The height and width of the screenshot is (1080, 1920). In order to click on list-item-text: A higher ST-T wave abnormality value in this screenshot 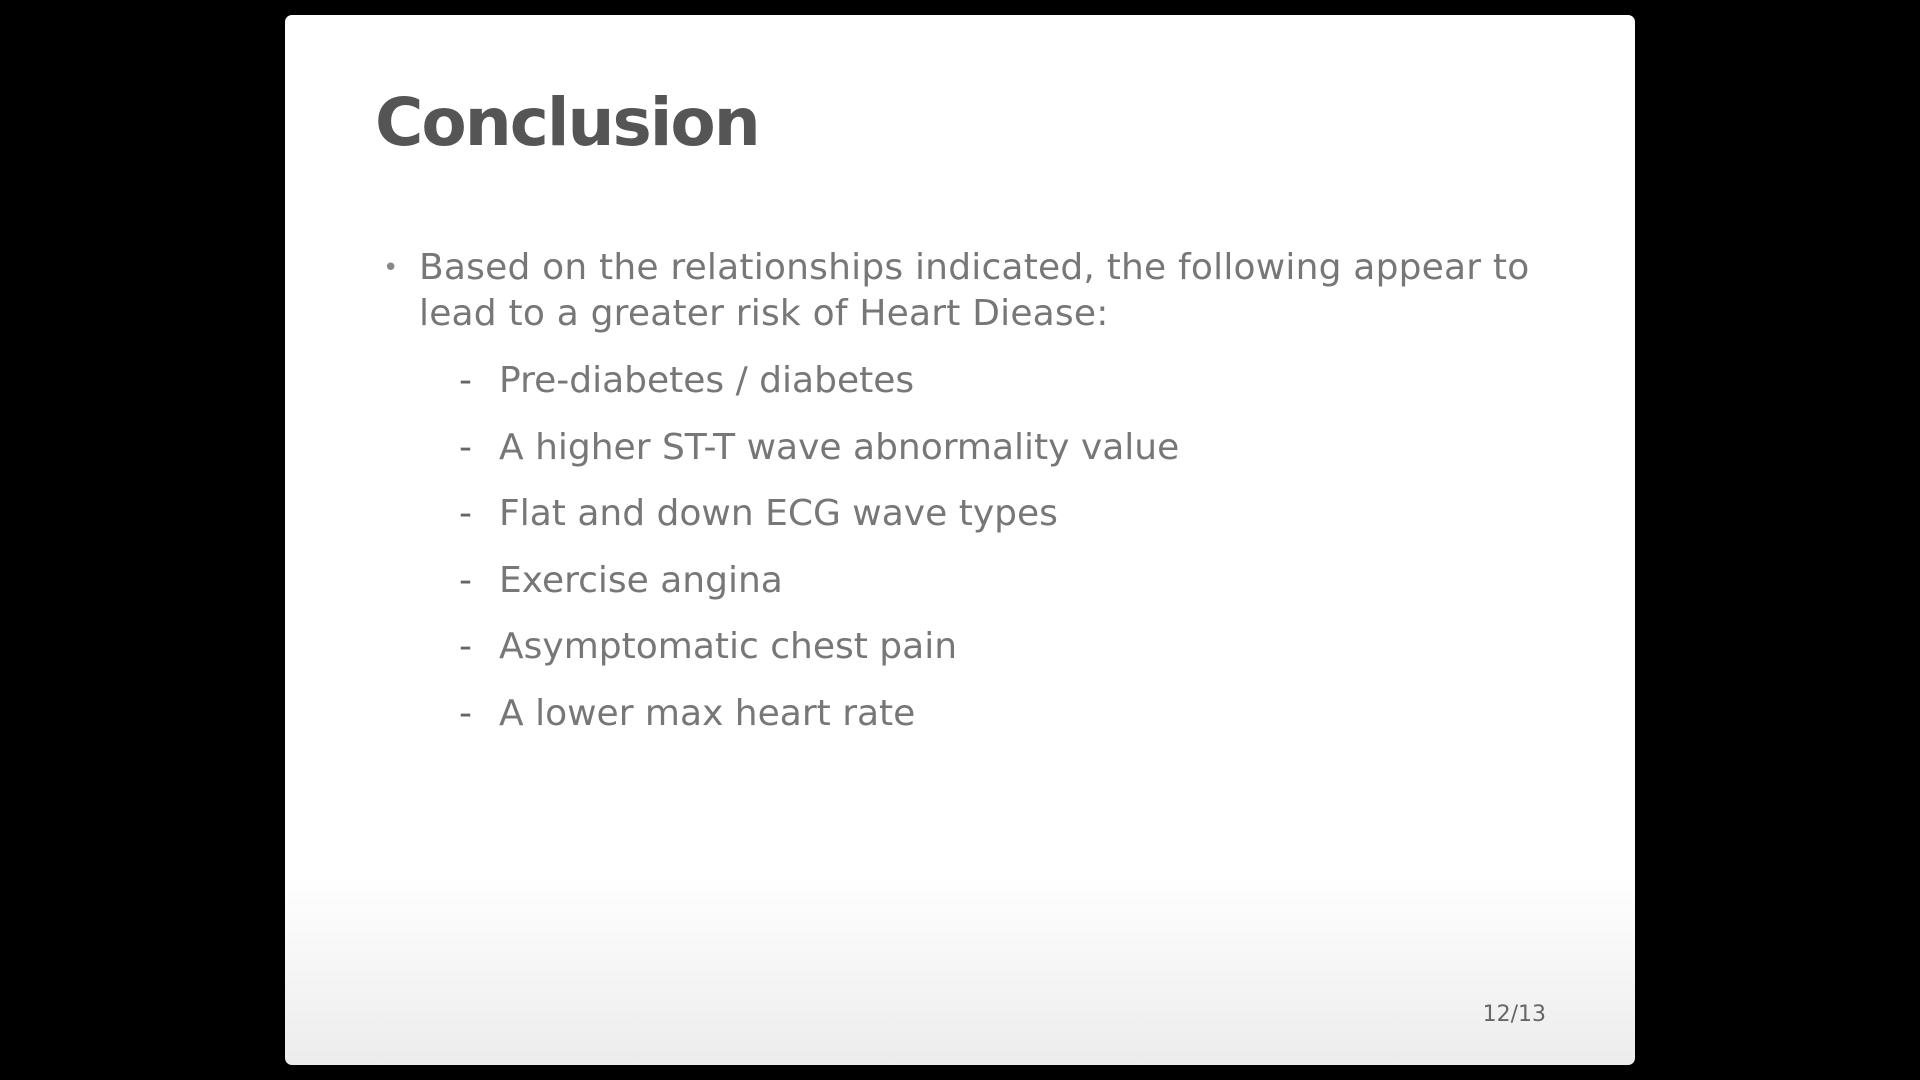, I will do `click(839, 447)`.